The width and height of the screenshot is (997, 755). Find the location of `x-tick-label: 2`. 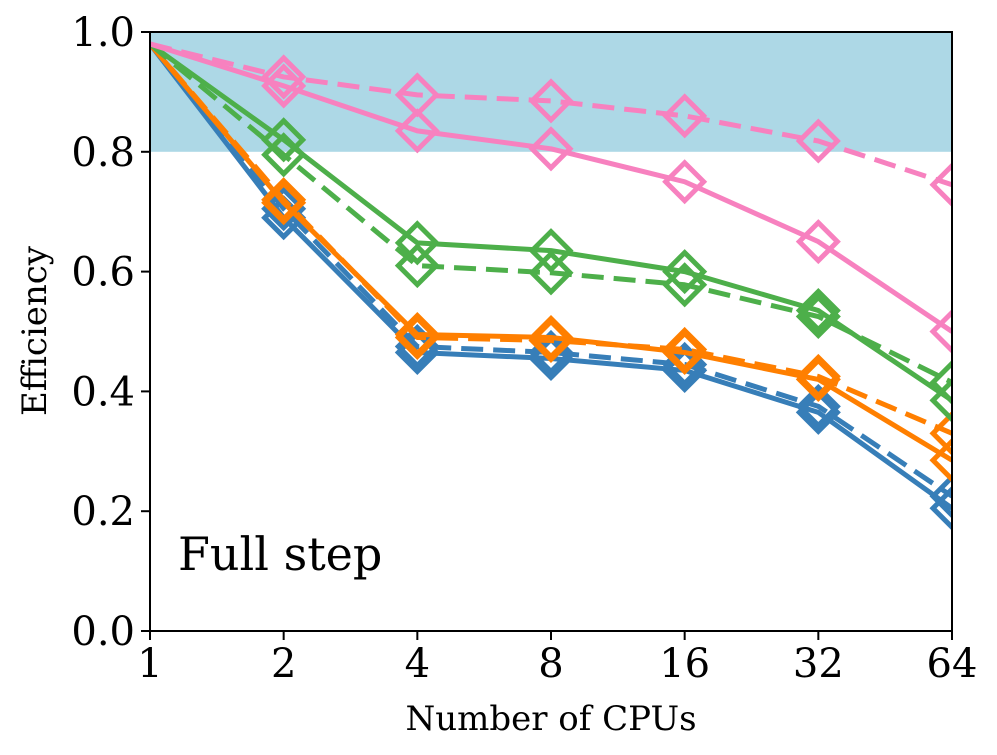

x-tick-label: 2 is located at coordinates (283, 664).